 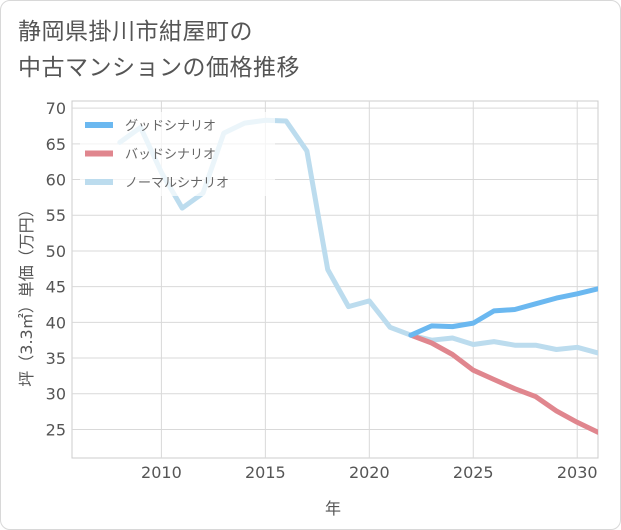 I want to click on bad-scenario-line, so click(x=503, y=383).